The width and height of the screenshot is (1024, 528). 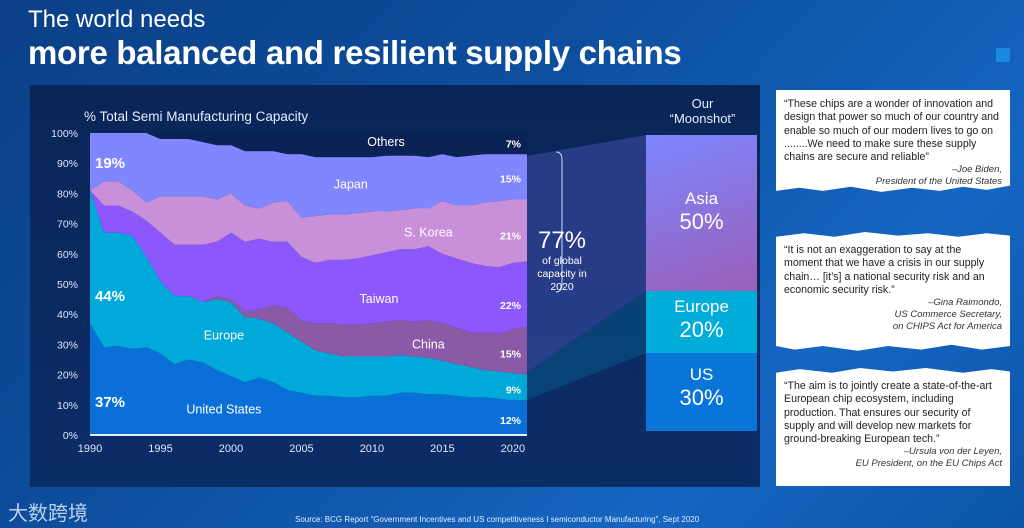 What do you see at coordinates (513, 449) in the screenshot?
I see `x-tick-label: 2020` at bounding box center [513, 449].